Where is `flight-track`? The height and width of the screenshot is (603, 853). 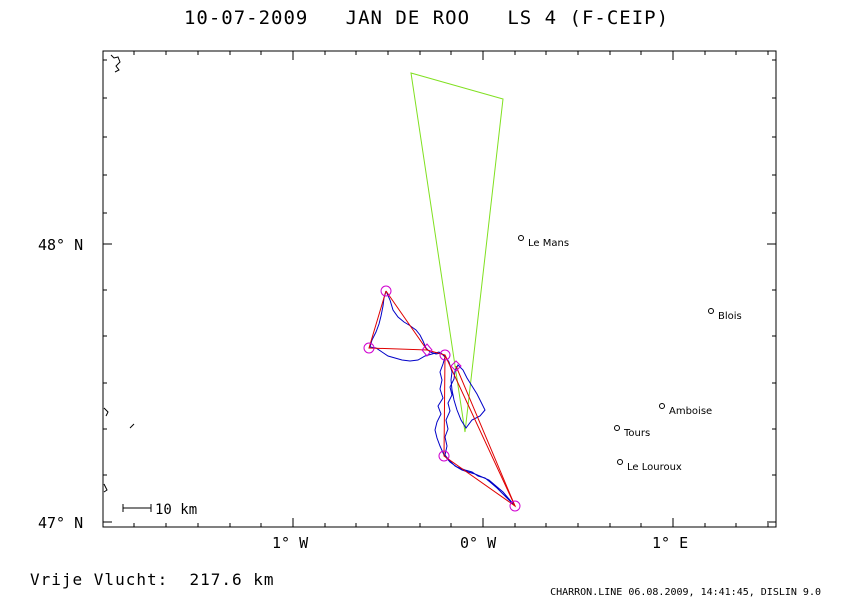 flight-track is located at coordinates (442, 398).